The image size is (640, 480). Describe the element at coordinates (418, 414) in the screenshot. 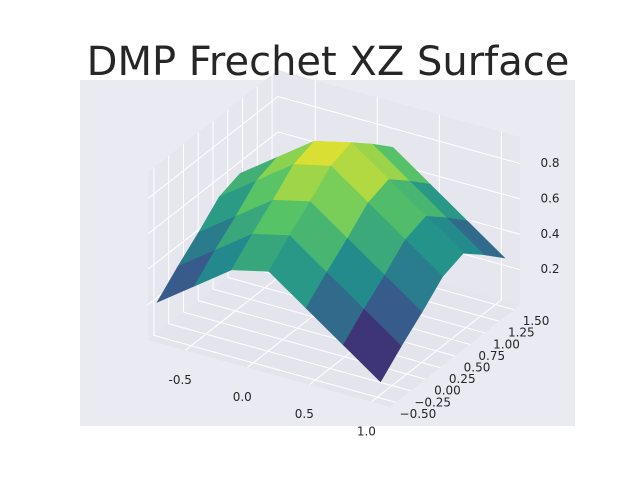

I see `y-tick-label: −0.50` at that location.